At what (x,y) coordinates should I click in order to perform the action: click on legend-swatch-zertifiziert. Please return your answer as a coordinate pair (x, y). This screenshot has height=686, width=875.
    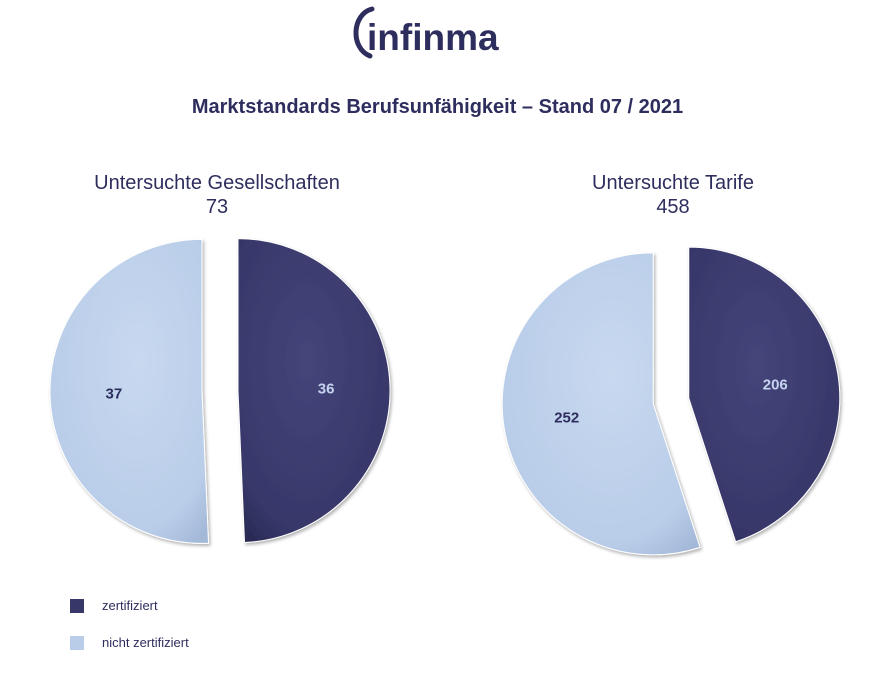
    Looking at the image, I should click on (77, 605).